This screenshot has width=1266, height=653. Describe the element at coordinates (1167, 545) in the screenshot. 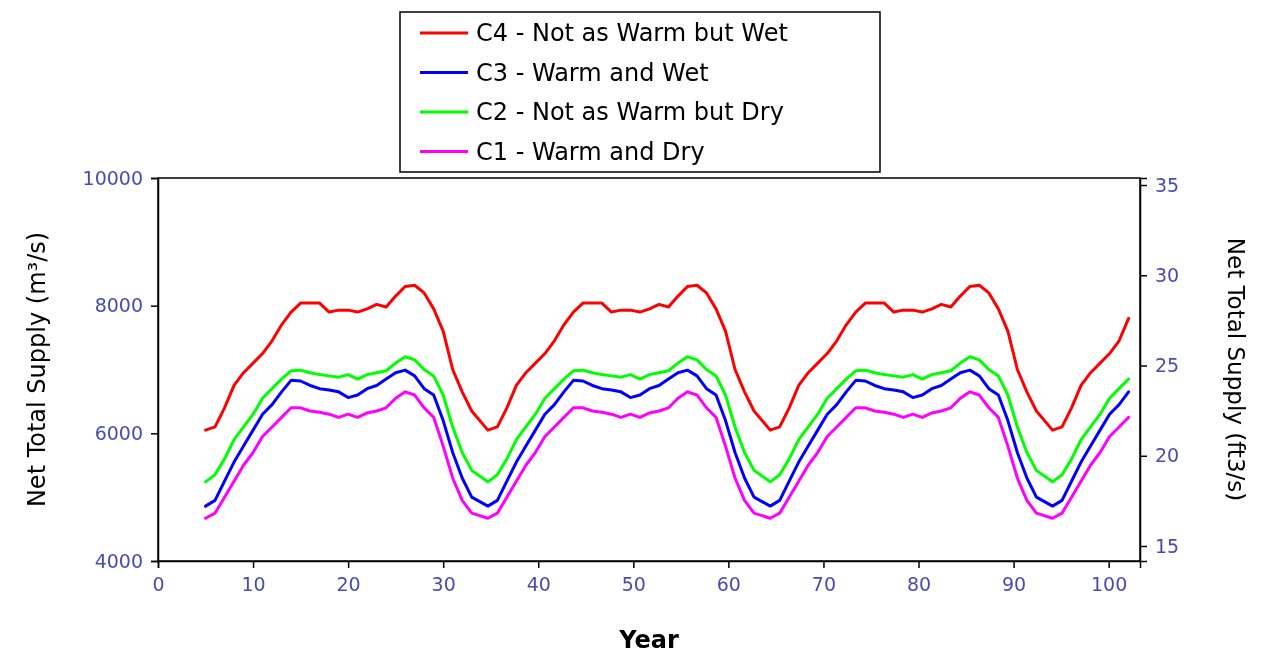

I see `y2-tick-label: 15` at that location.